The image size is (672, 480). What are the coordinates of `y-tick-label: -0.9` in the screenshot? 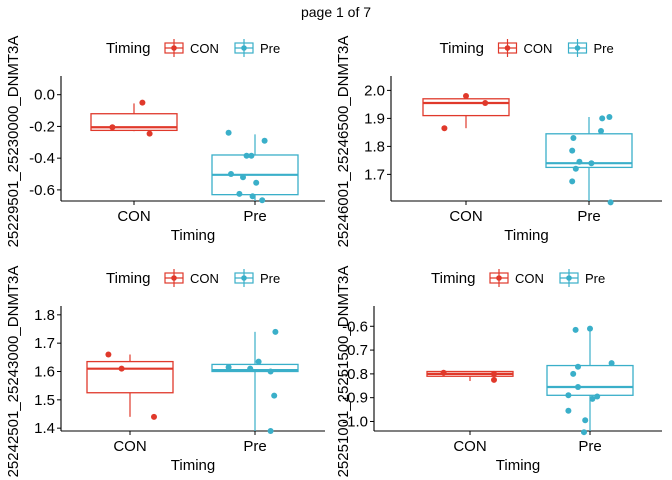 It's located at (355, 398).